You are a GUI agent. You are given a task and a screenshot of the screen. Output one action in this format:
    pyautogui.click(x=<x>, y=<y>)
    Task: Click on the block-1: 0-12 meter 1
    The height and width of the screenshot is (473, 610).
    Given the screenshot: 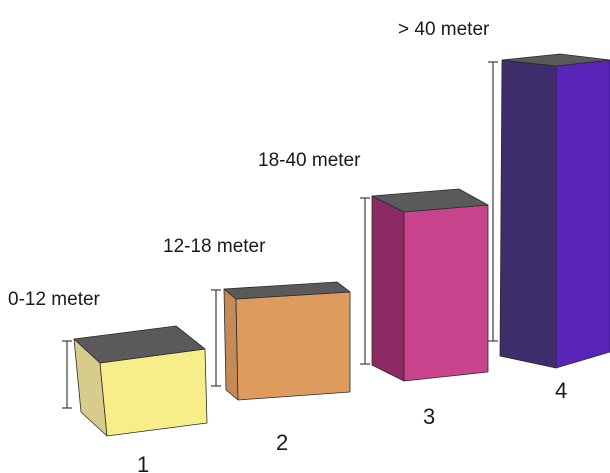 What is the action you would take?
    pyautogui.click(x=108, y=381)
    